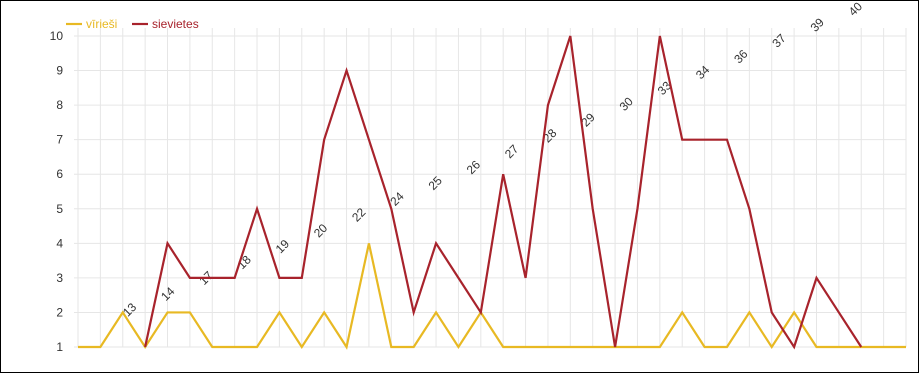 The image size is (921, 375). What do you see at coordinates (59, 105) in the screenshot?
I see `y-tick-label: 8` at bounding box center [59, 105].